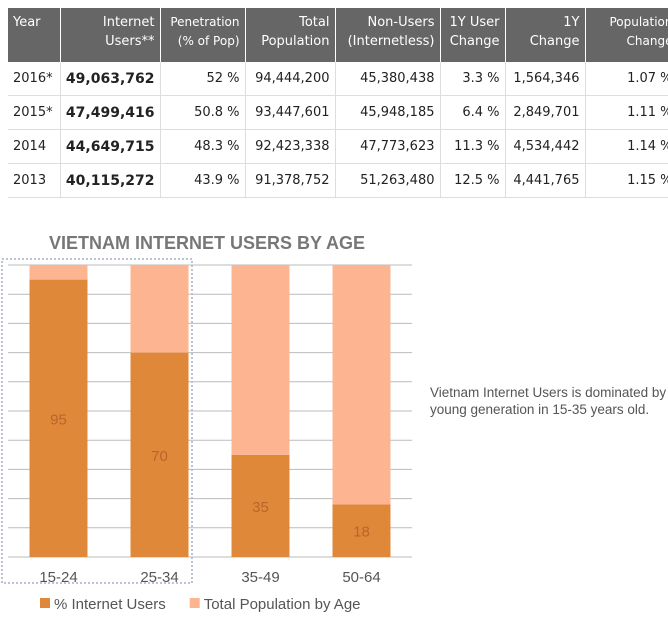 The width and height of the screenshot is (668, 632). I want to click on table-cell: 4,441,765, so click(545, 180).